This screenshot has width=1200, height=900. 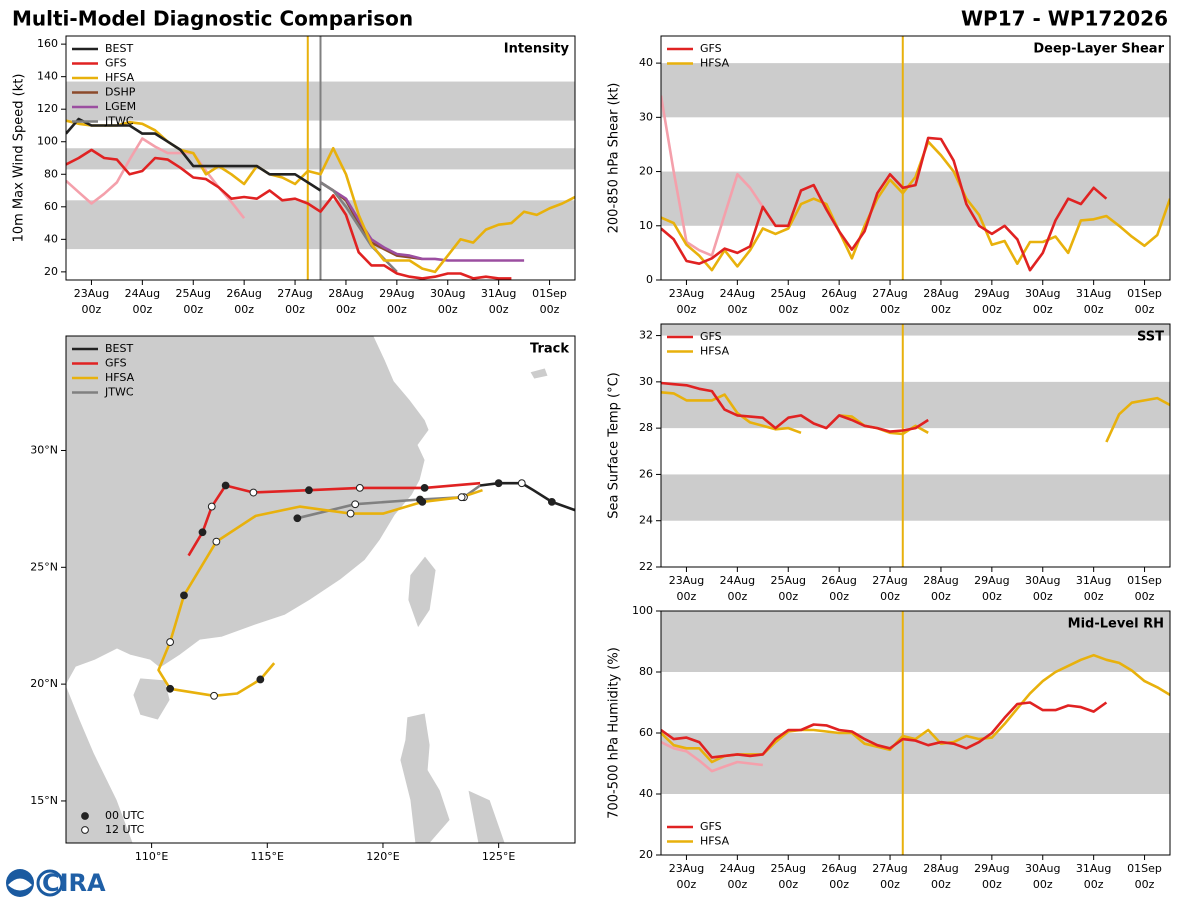 I want to click on y-tick-label: 100, so click(x=642, y=610).